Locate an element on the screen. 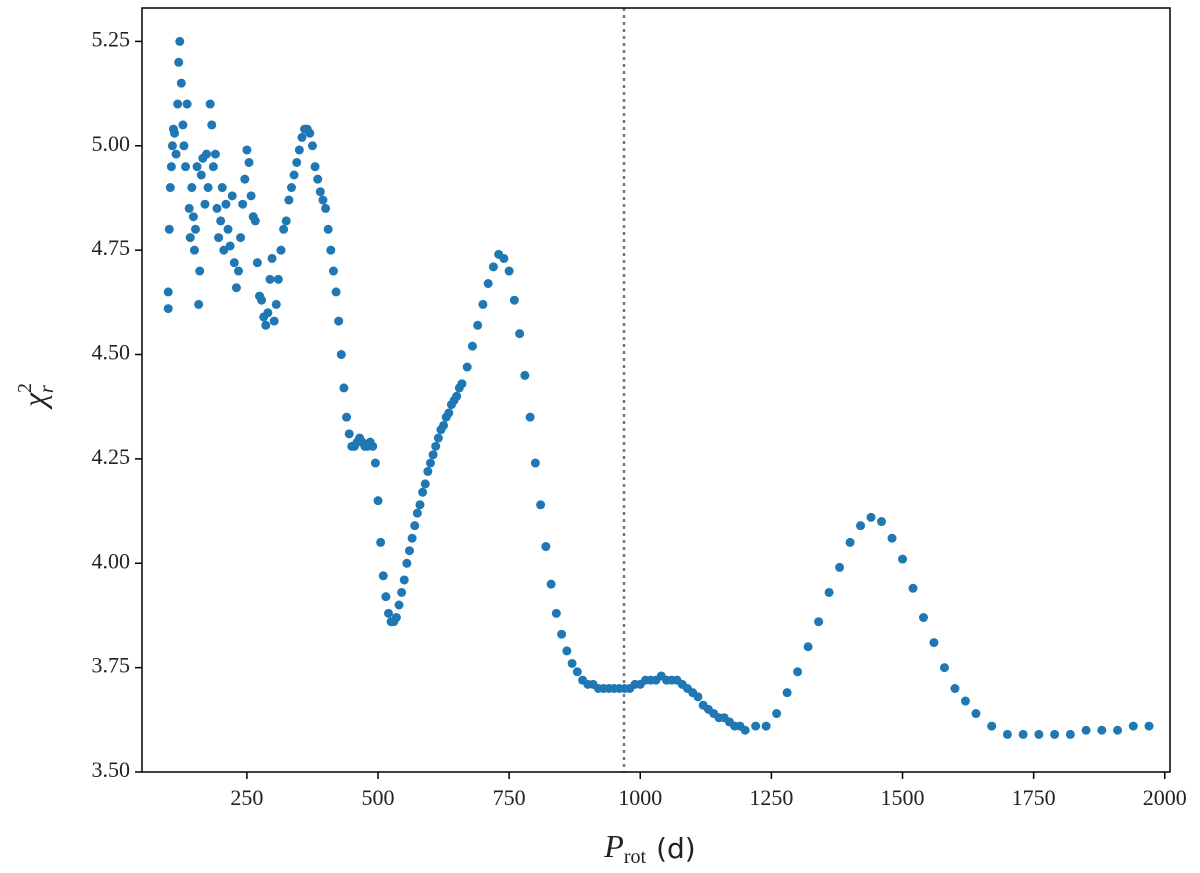 This screenshot has width=1200, height=873. y-tick-label: 5.25 is located at coordinates (111, 38).